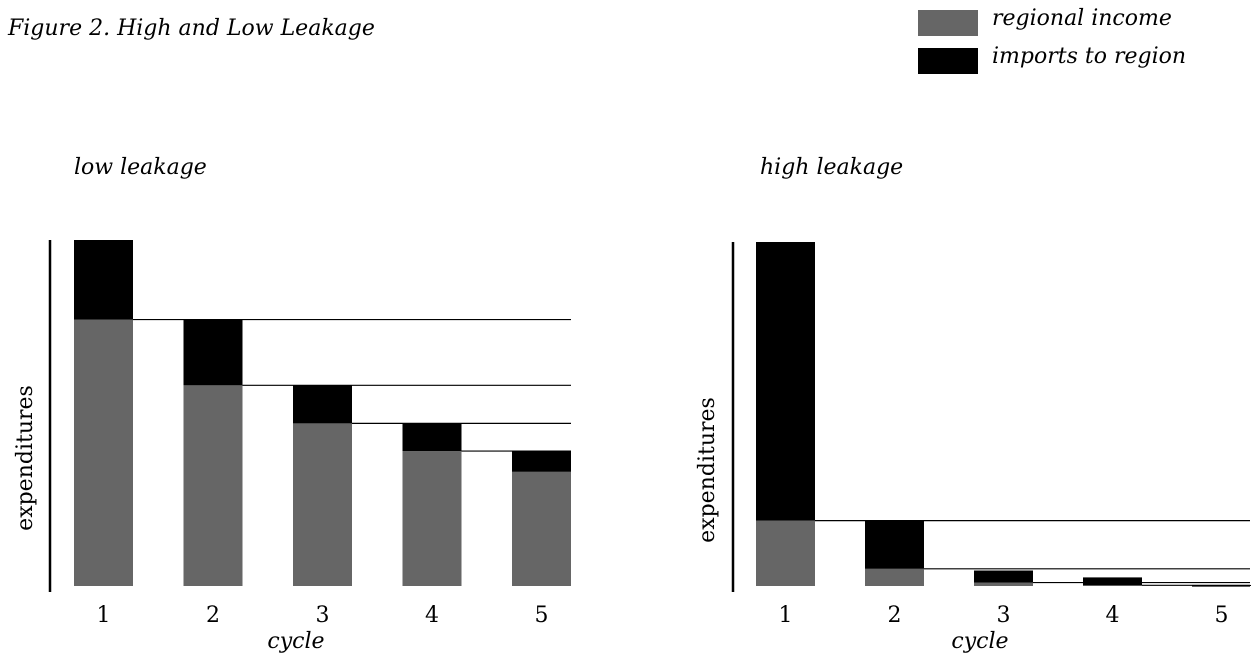 The image size is (1252, 658). I want to click on y-axis-label-high: expenditures, so click(707, 470).